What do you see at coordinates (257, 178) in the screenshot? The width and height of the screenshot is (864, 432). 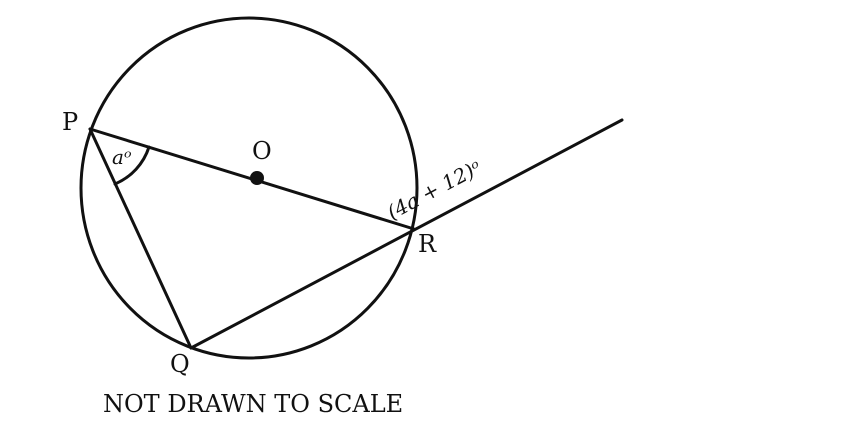 I see `center-point-o` at bounding box center [257, 178].